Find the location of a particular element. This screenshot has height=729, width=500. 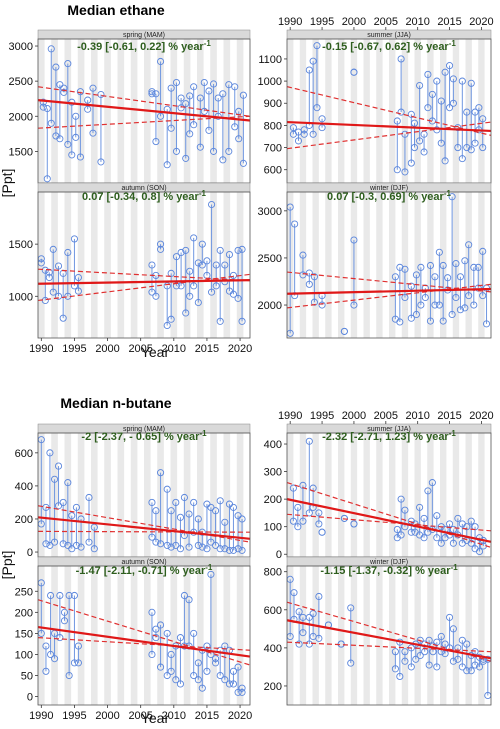

y-axis-label: [Ppt] is located at coordinates (7, 565).